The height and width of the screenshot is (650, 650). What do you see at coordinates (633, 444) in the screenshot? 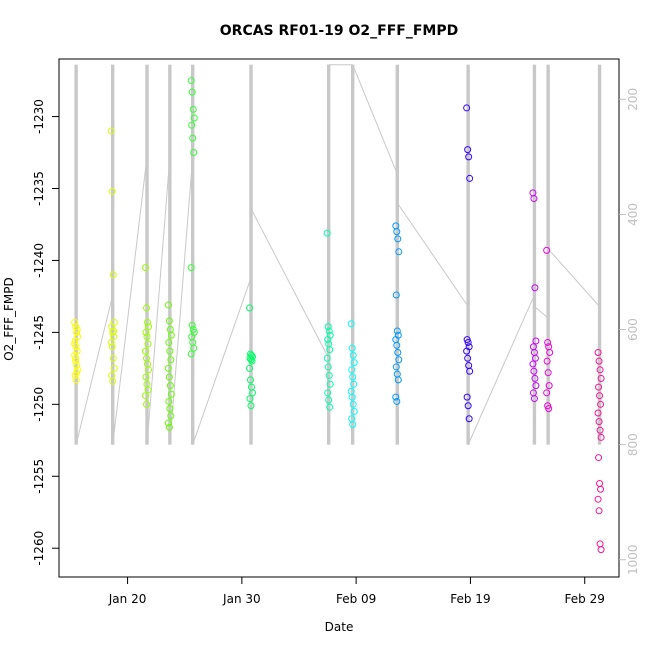
I see `y2-tick-label: 800` at bounding box center [633, 444].